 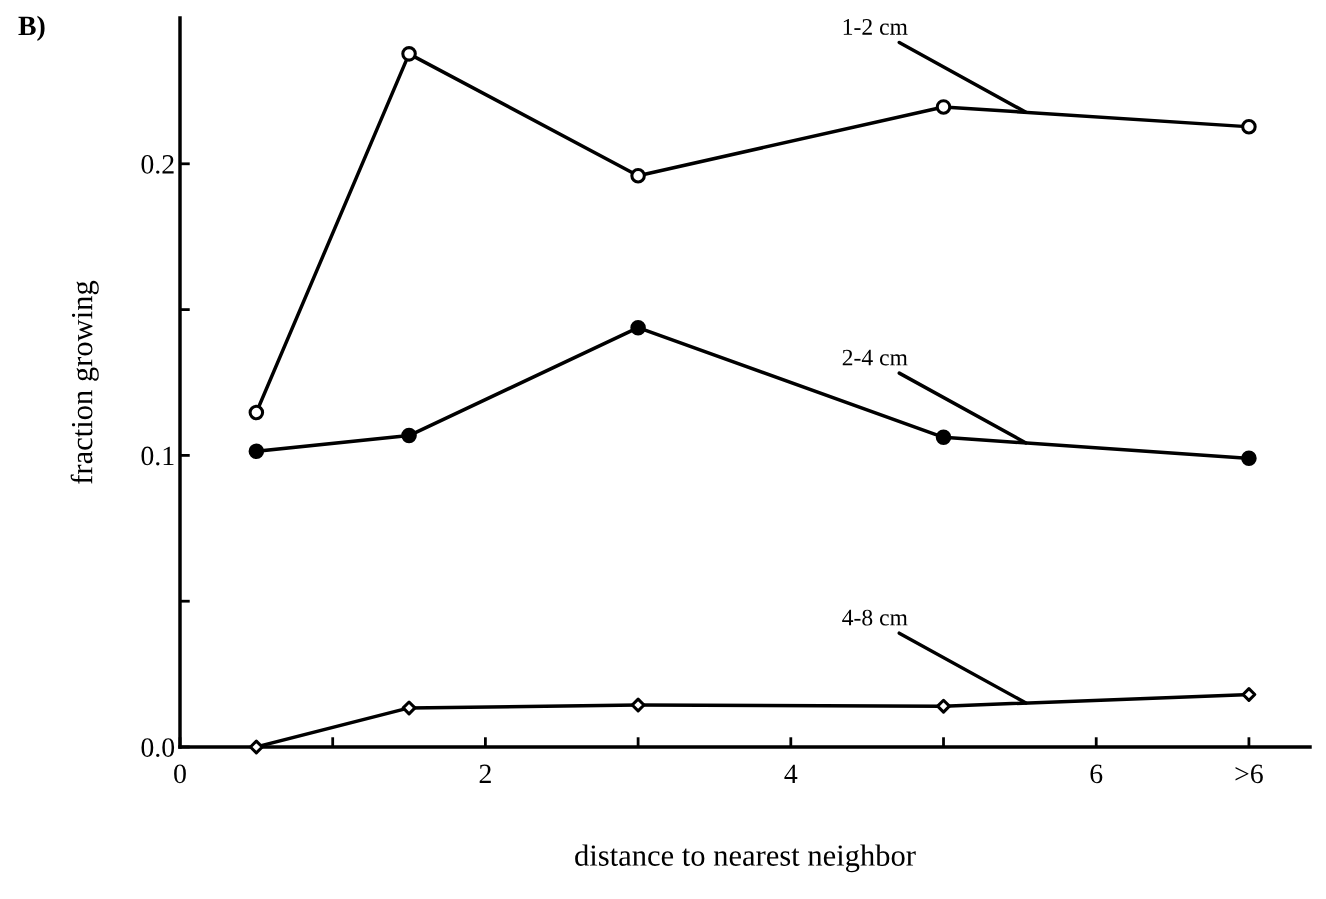 What do you see at coordinates (1096, 774) in the screenshot?
I see `x-tick-label: 6` at bounding box center [1096, 774].